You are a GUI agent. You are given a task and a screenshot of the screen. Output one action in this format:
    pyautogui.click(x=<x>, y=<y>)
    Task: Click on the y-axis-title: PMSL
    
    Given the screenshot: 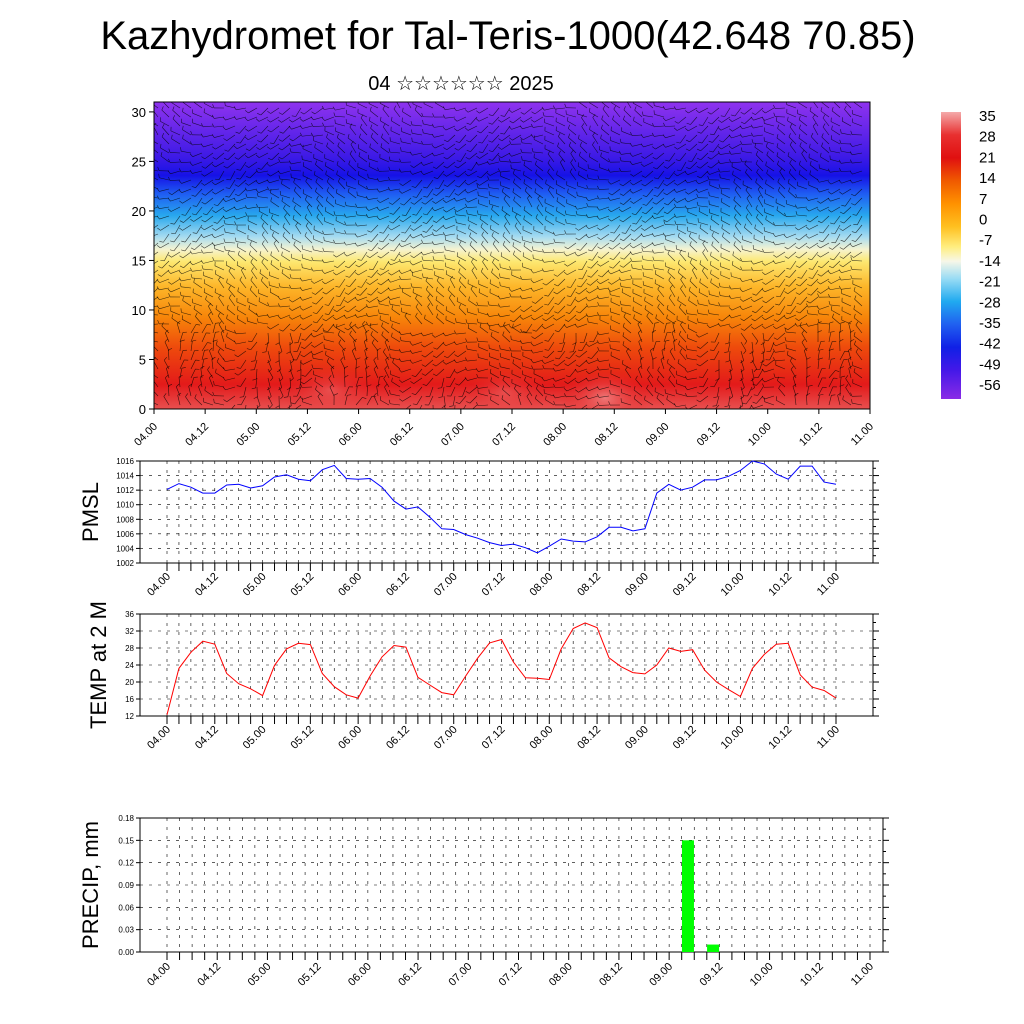 What is the action you would take?
    pyautogui.click(x=90, y=512)
    